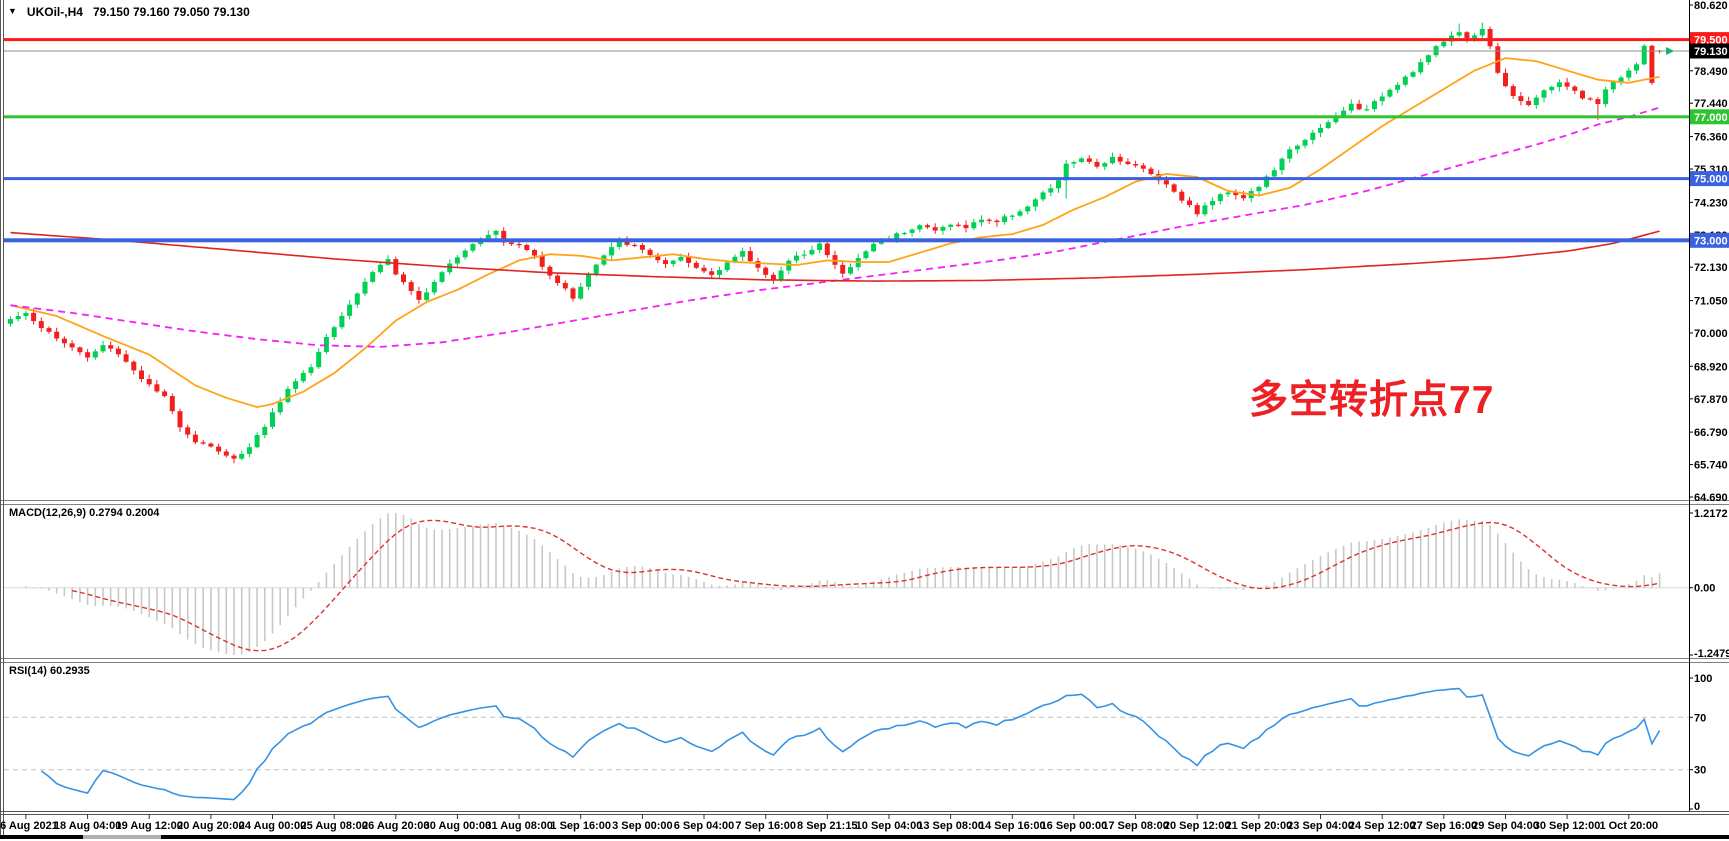 The height and width of the screenshot is (841, 1729). What do you see at coordinates (580, 826) in the screenshot?
I see `svg-text: 1 Sep 16:00` at bounding box center [580, 826].